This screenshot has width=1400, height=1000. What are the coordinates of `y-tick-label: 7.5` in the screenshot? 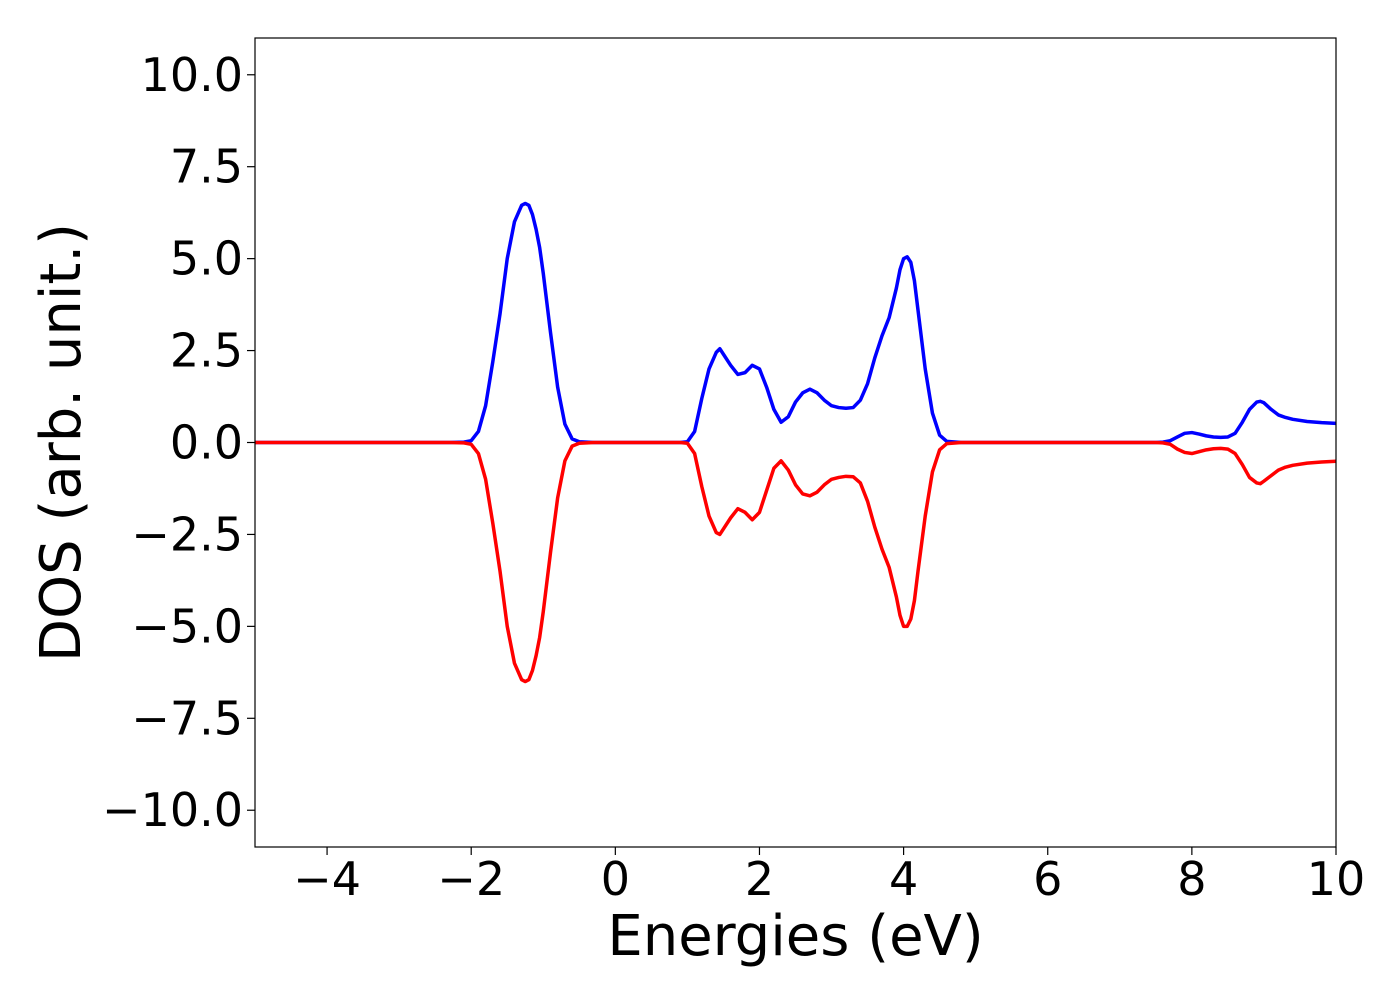 It's located at (206, 167).